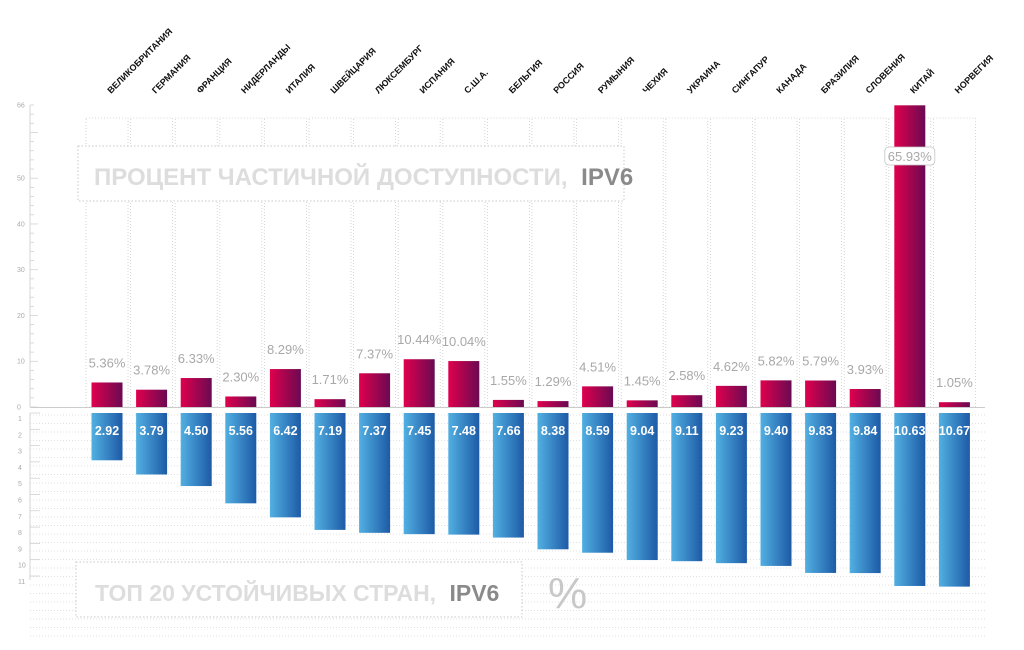 The width and height of the screenshot is (1024, 650). I want to click on top-y-tick-label: 40, so click(21, 224).